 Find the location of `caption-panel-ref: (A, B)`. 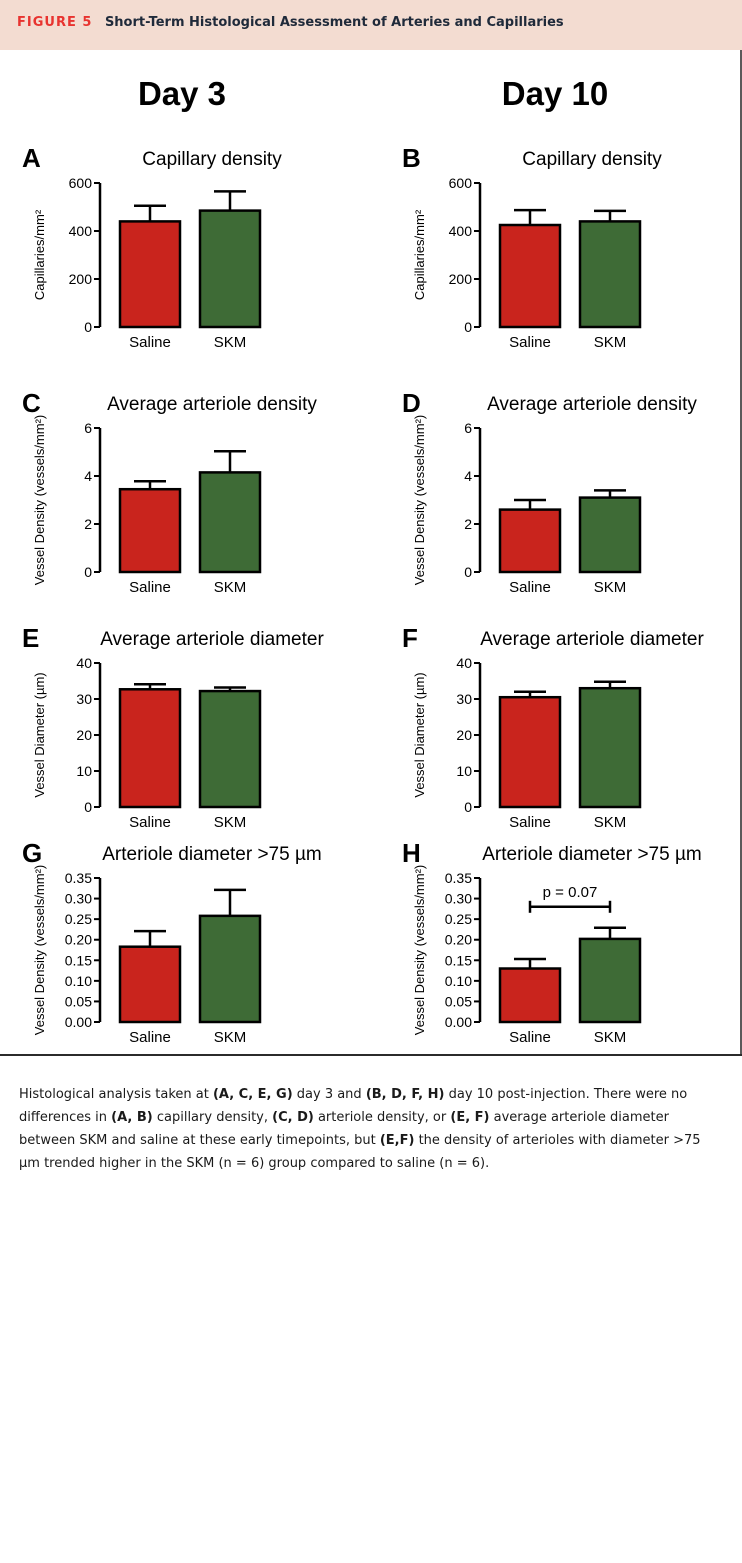

caption-panel-ref: (A, B) is located at coordinates (132, 1117).